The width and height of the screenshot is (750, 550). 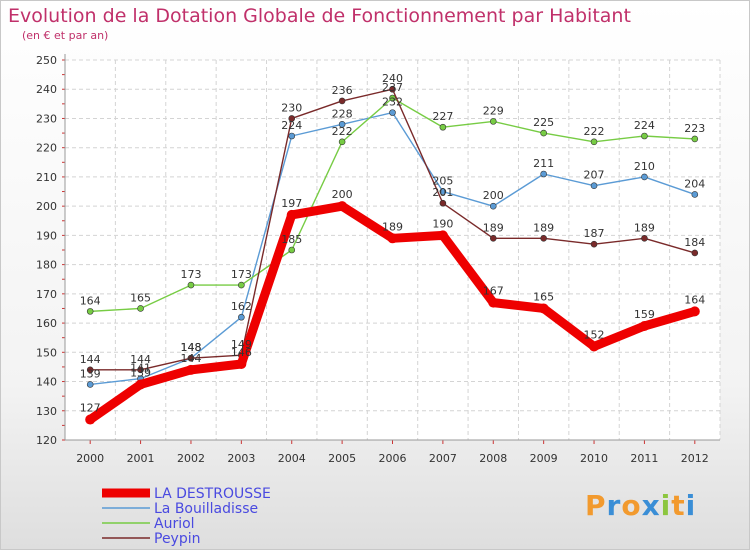 What do you see at coordinates (596, 505) in the screenshot?
I see `logo-letter: P` at bounding box center [596, 505].